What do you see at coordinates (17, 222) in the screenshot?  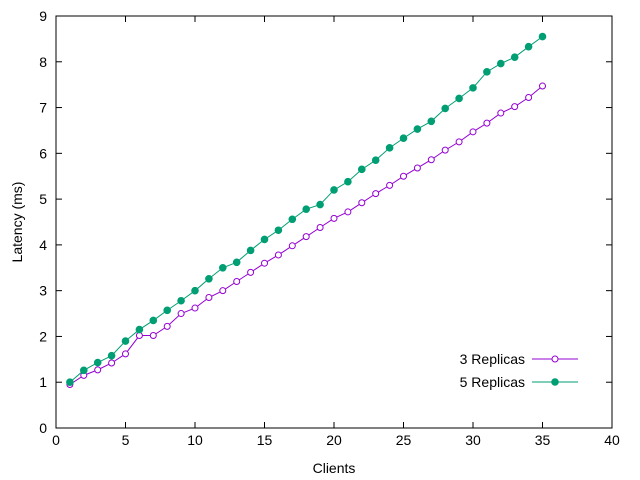 I see `y-axis-title: Latency (ms)` at bounding box center [17, 222].